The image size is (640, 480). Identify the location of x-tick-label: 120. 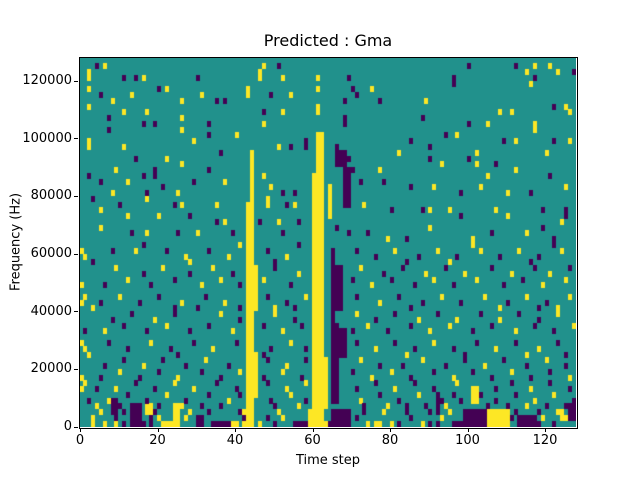
(545, 440).